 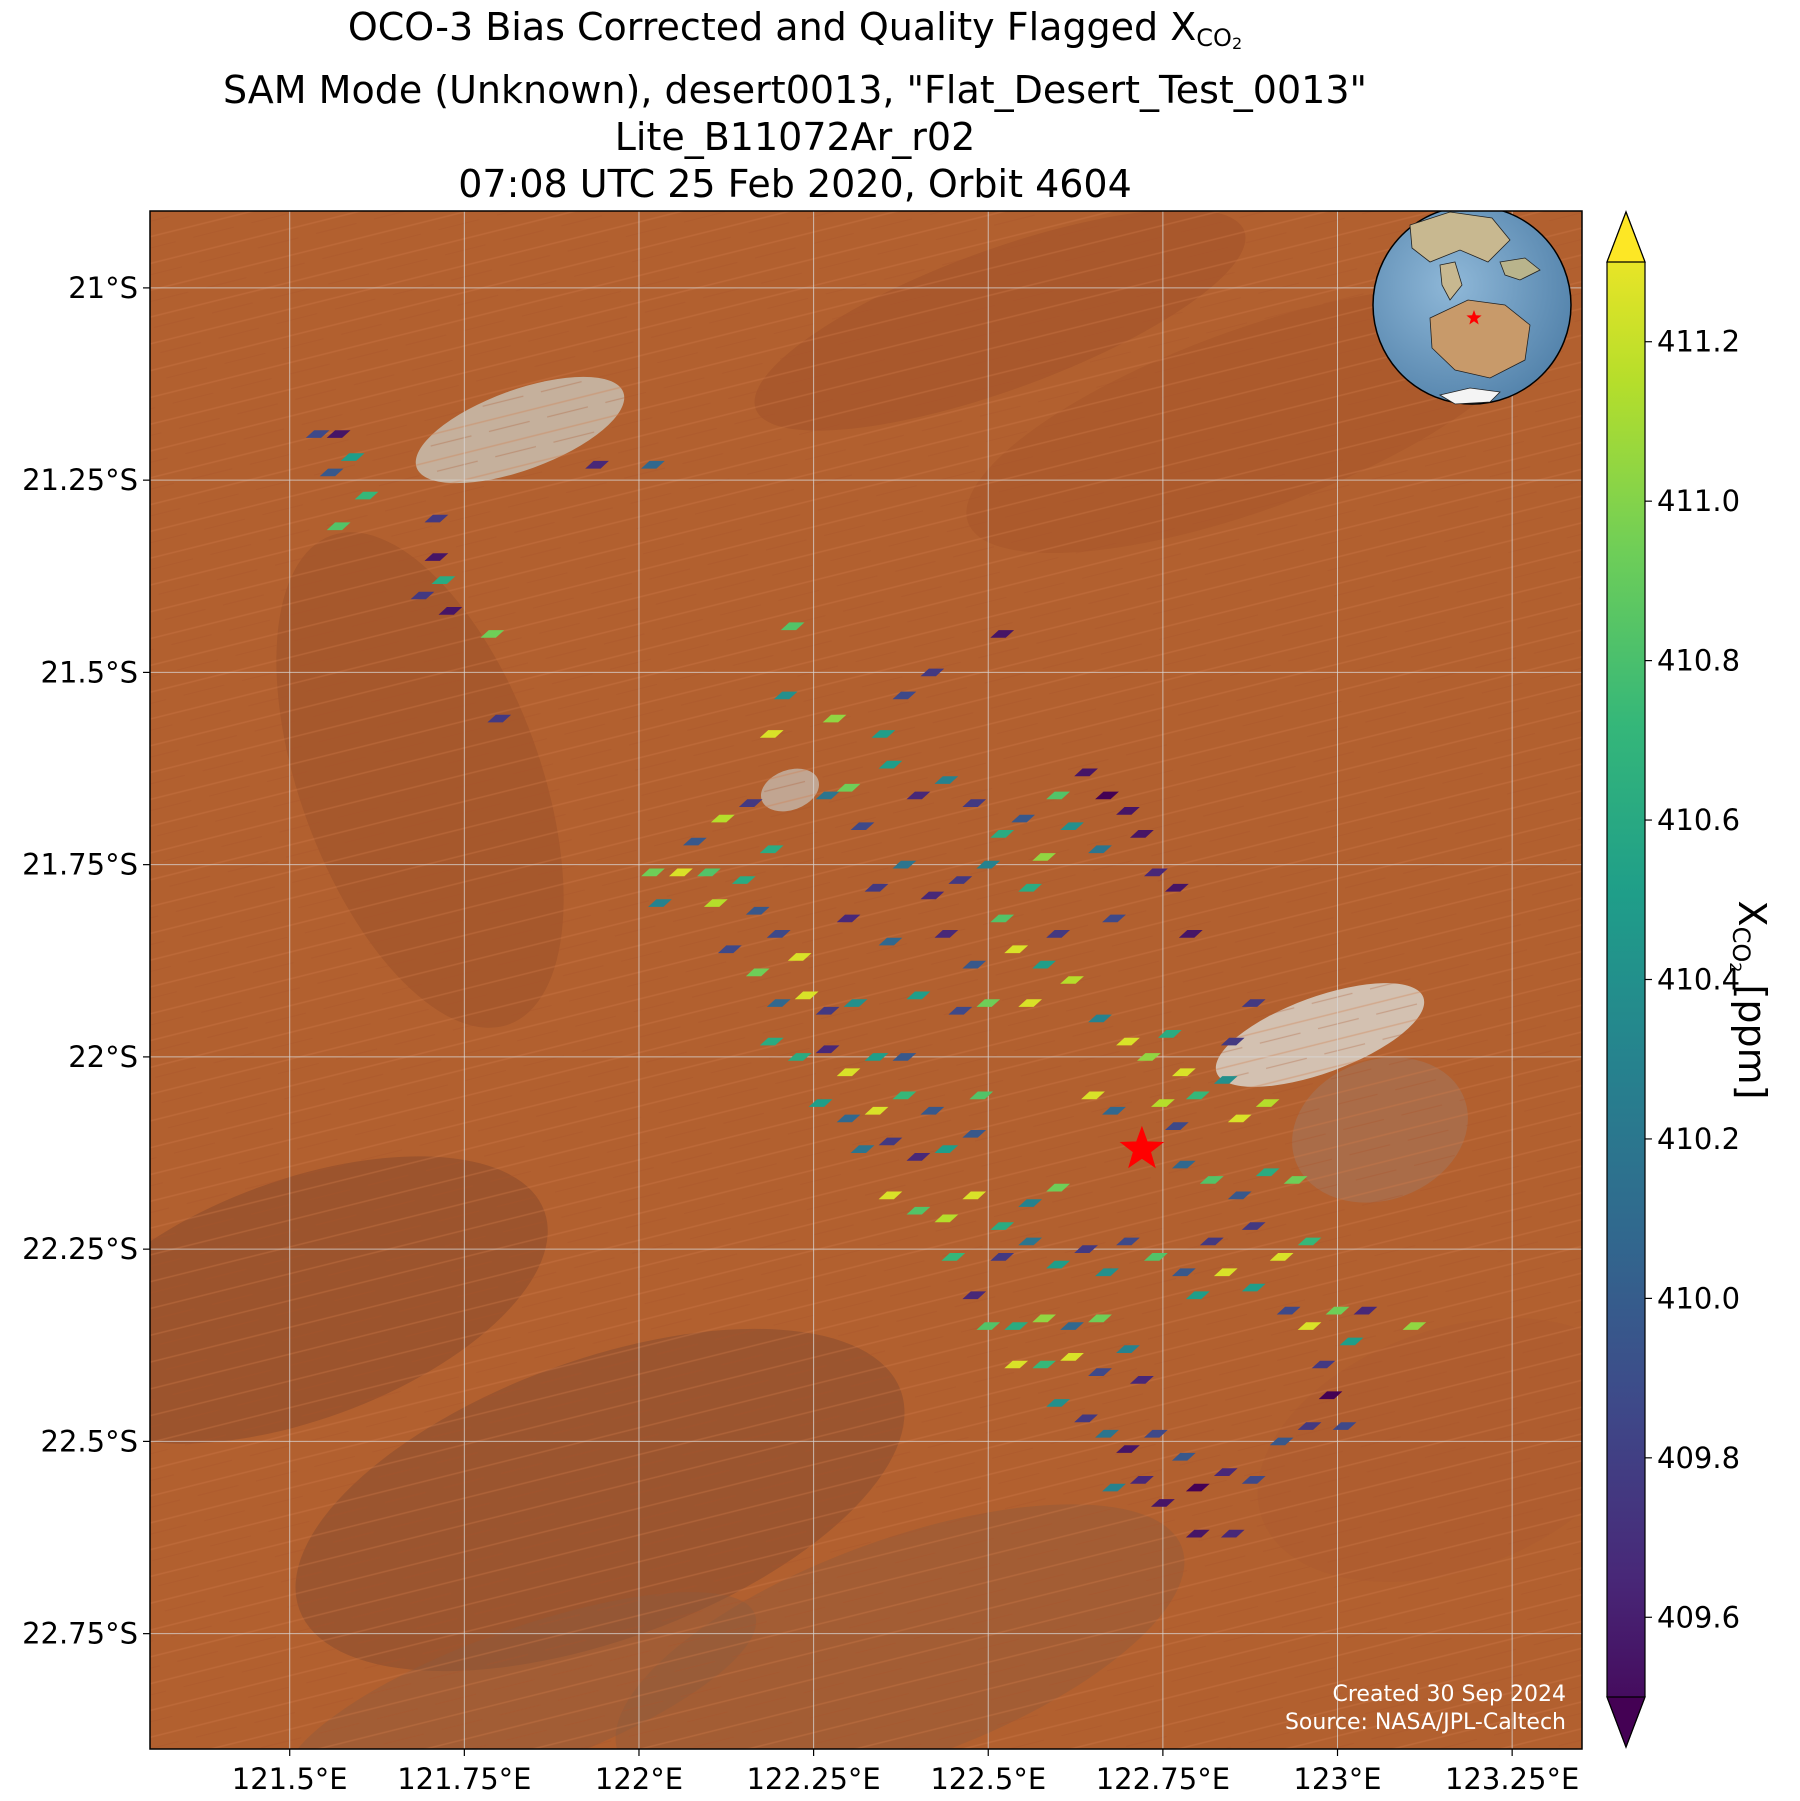 What do you see at coordinates (1337, 1779) in the screenshot?
I see `lon-tick-label: 123°E` at bounding box center [1337, 1779].